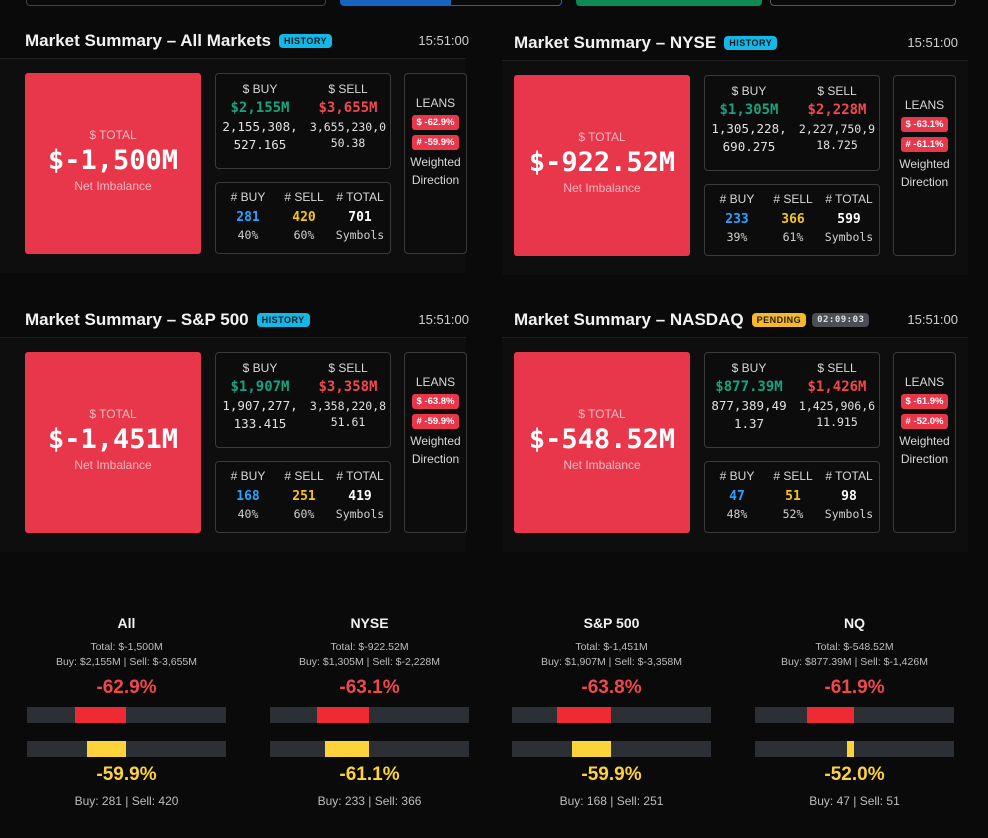  I want to click on summary-title: NQ, so click(854, 623).